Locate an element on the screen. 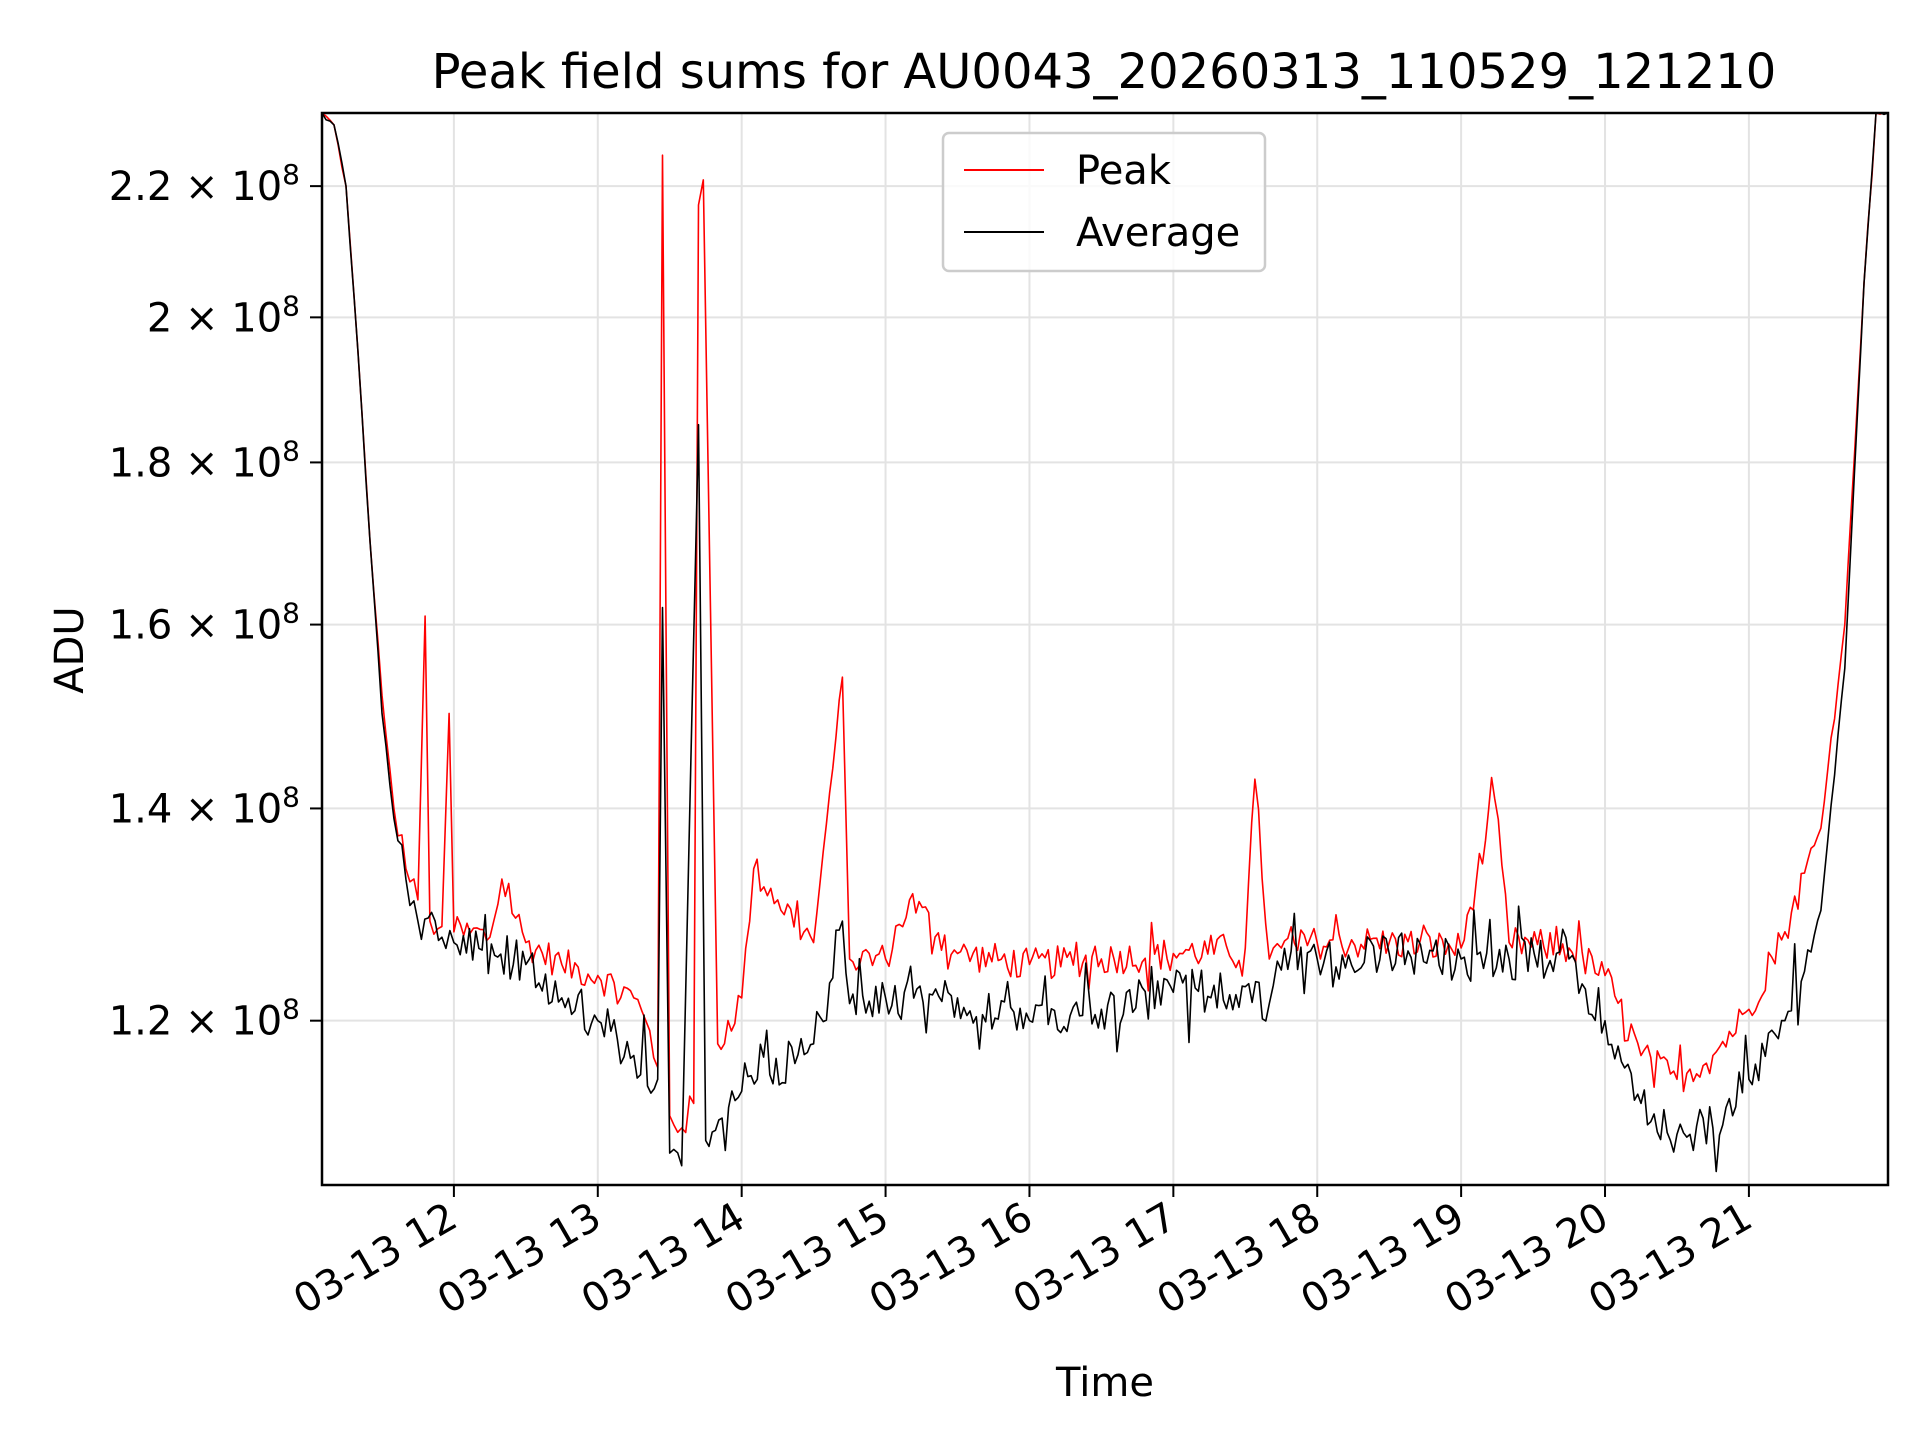  x-axis-label: Time is located at coordinates (1104, 1383).